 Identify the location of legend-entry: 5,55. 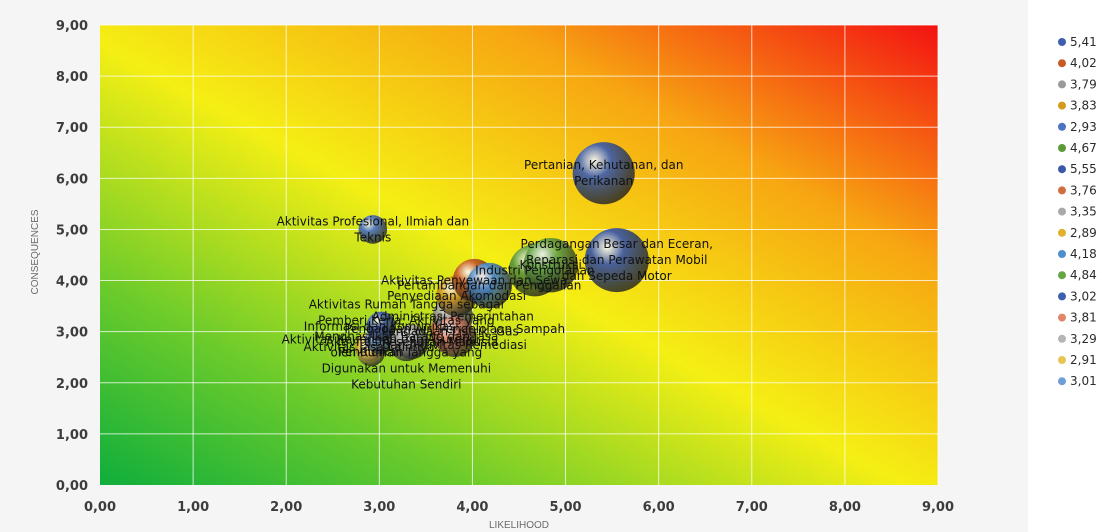
(1083, 169).